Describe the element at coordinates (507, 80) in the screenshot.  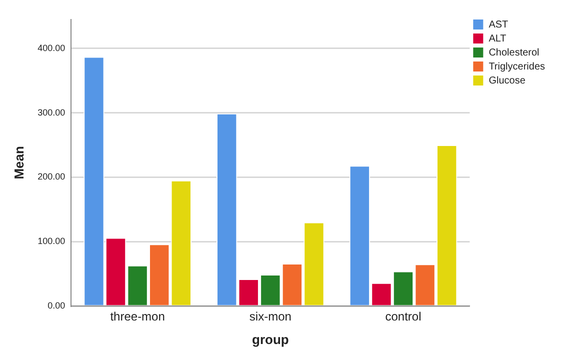
I see `legend-label: Glucose` at that location.